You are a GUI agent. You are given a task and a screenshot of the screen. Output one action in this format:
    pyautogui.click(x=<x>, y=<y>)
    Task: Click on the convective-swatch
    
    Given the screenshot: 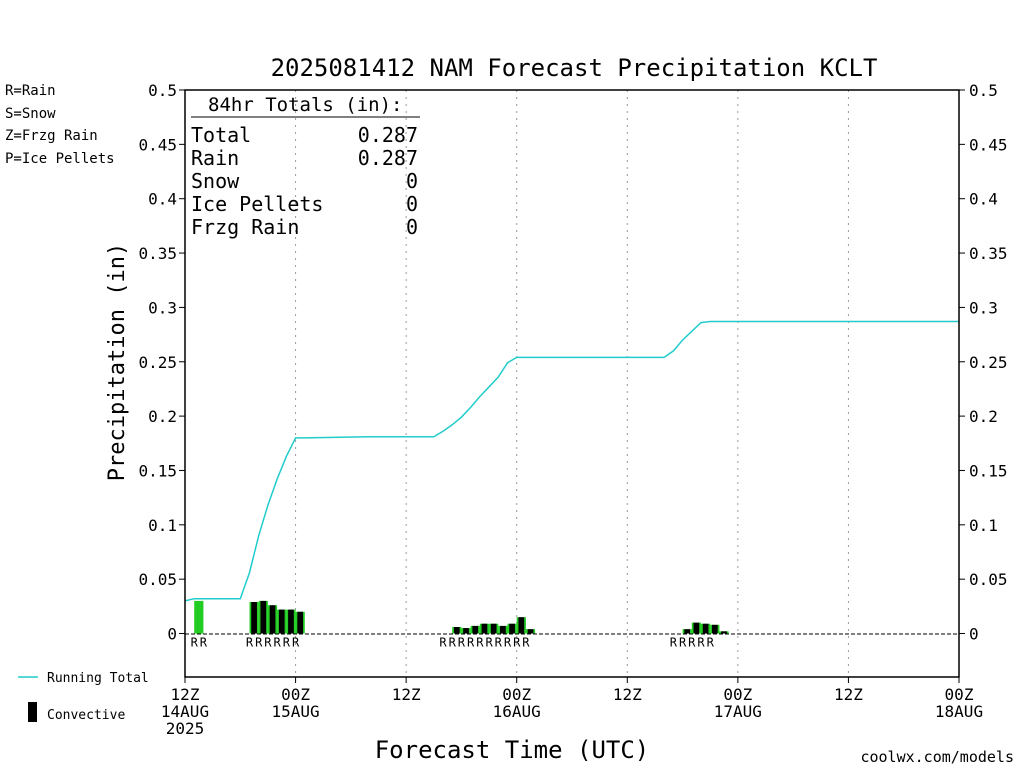 What is the action you would take?
    pyautogui.click(x=32, y=712)
    